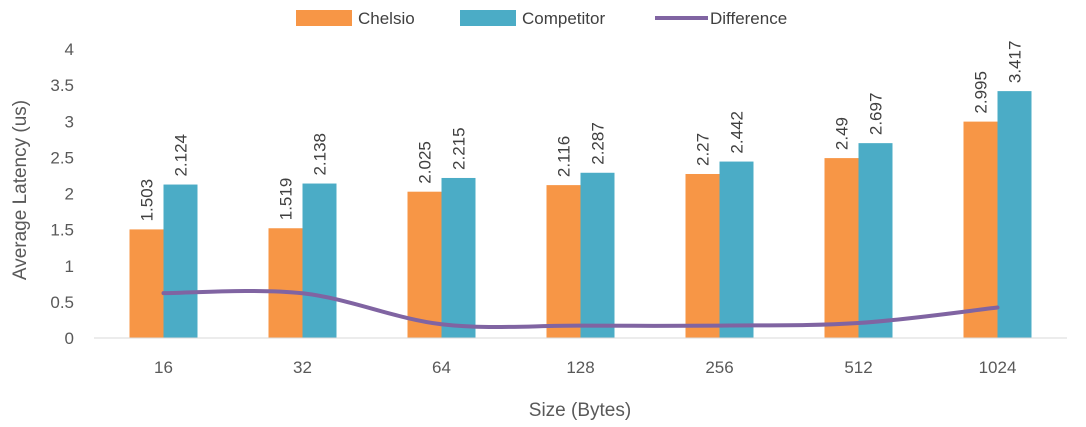 This screenshot has height=427, width=1086. What do you see at coordinates (69, 266) in the screenshot?
I see `y-tick-label: 1` at bounding box center [69, 266].